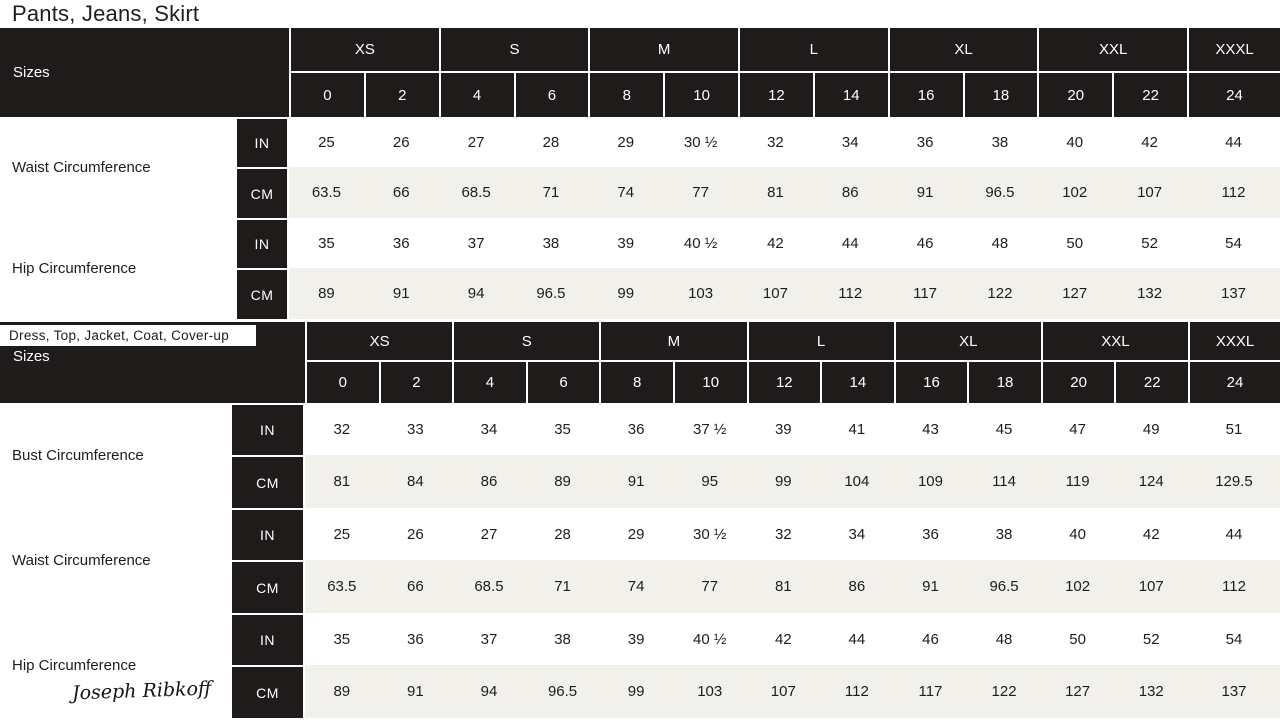 Image resolution: width=1280 pixels, height=720 pixels. What do you see at coordinates (1000, 243) in the screenshot?
I see `hip-circumference-in-value-18: 48` at bounding box center [1000, 243].